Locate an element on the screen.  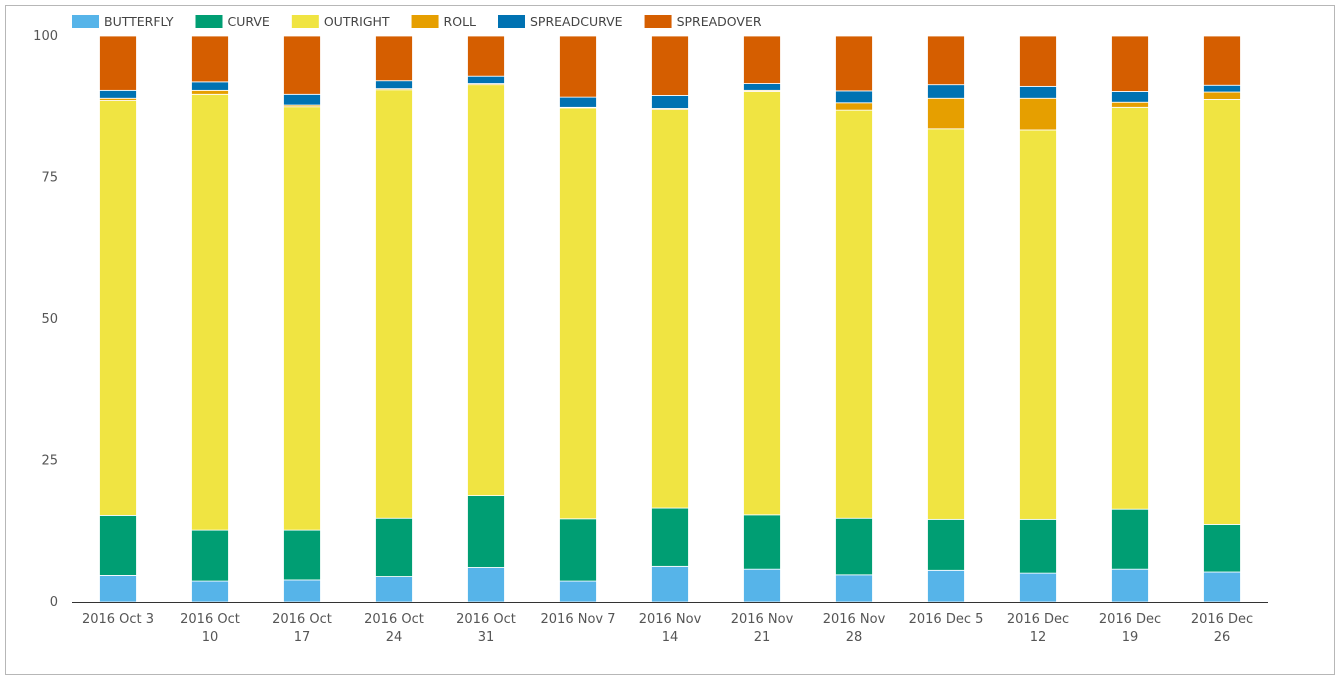
y-tick-label-50: 50 is located at coordinates (49, 319).